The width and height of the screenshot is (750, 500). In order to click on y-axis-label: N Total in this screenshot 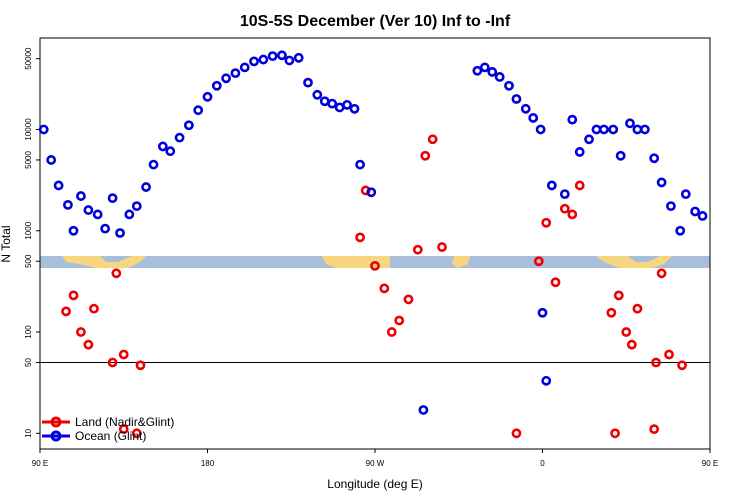, I will do `click(6, 243)`.